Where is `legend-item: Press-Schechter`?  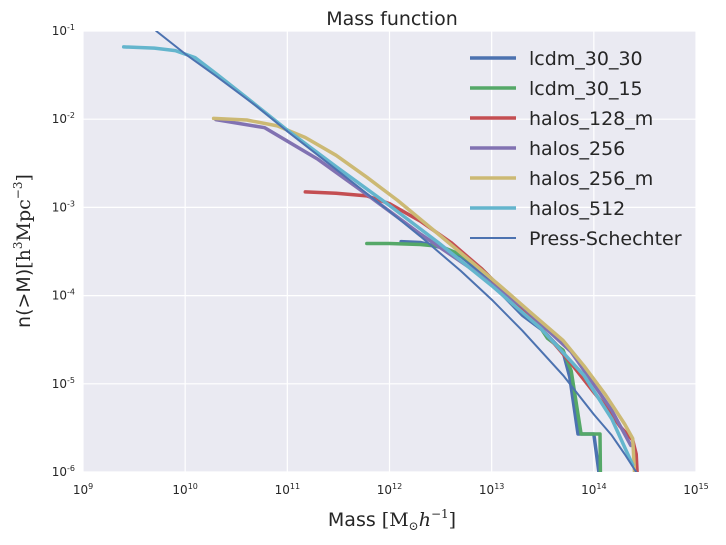
legend-item: Press-Schechter is located at coordinates (576, 239).